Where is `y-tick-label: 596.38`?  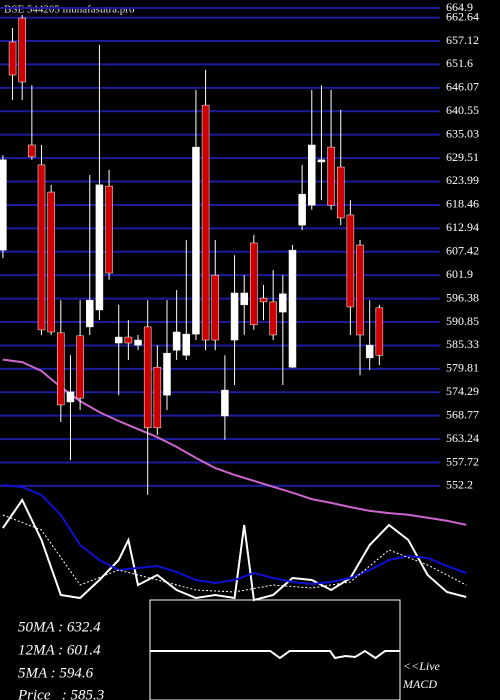 y-tick-label: 596.38 is located at coordinates (462, 297).